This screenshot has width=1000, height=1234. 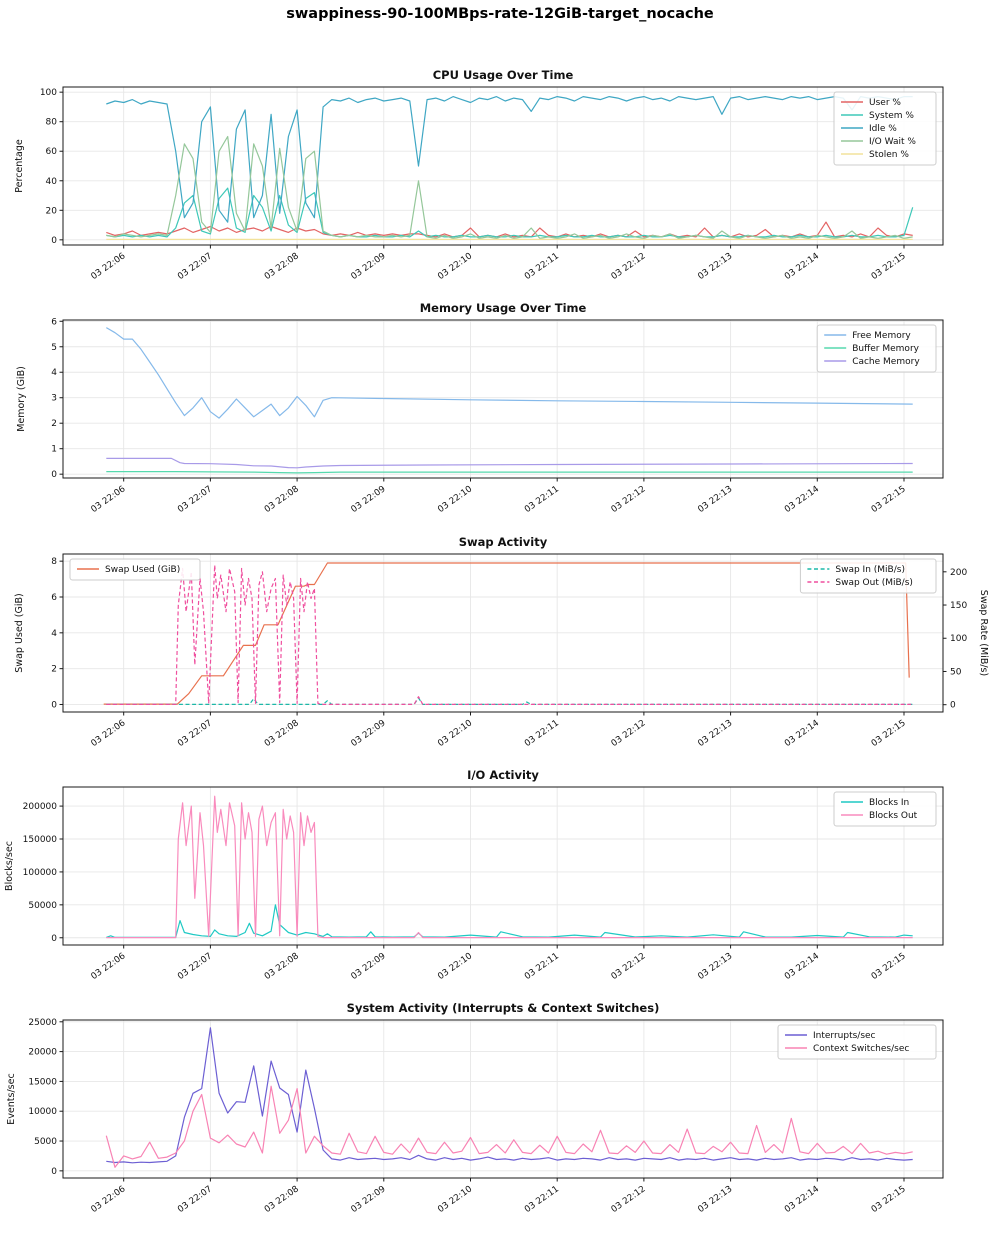 What do you see at coordinates (503, 308) in the screenshot?
I see `svg-text: Memory Usage Over Time` at bounding box center [503, 308].